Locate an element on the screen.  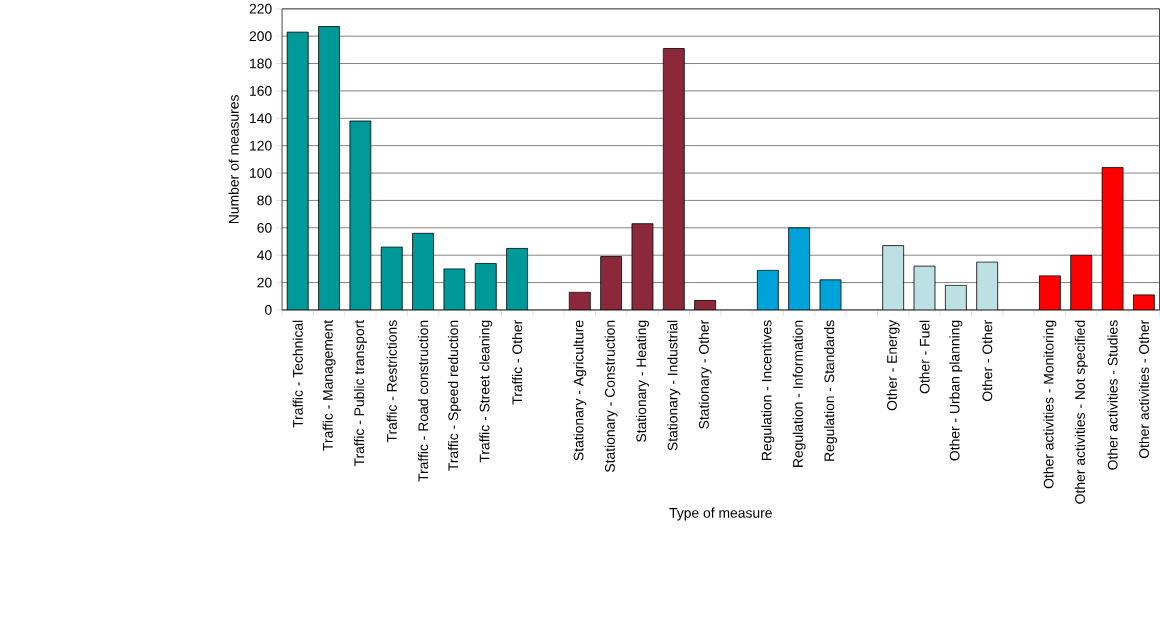
x-tick-label: Regulation - Standards is located at coordinates (830, 390).